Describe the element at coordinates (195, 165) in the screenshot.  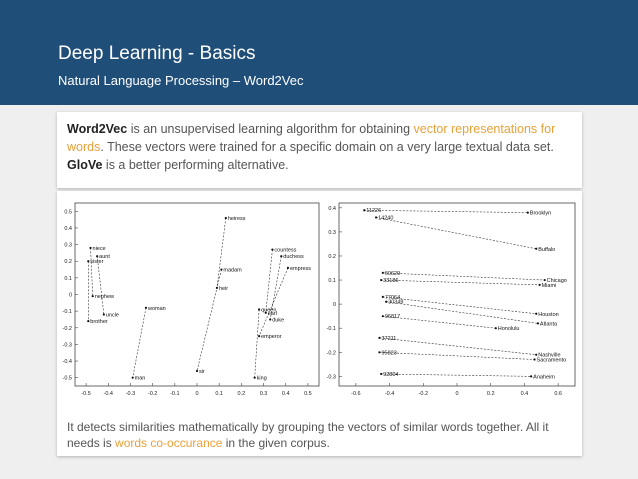
I see `intro-text-3: is a better performing alternative.` at that location.